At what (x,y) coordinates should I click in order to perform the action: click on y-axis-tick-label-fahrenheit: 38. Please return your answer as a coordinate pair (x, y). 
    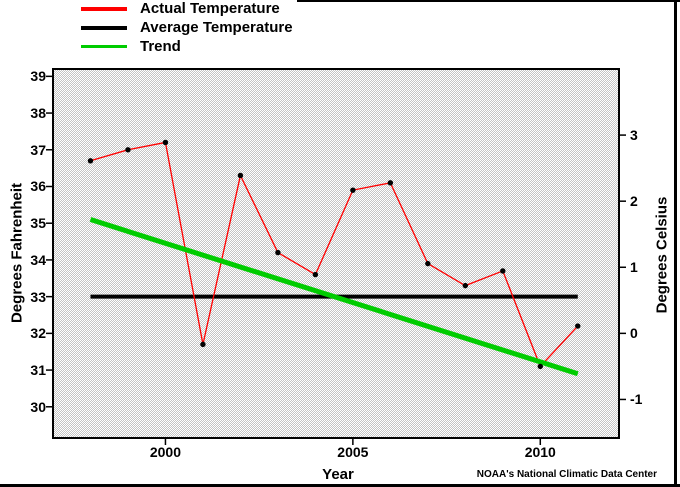
    Looking at the image, I should click on (38, 113).